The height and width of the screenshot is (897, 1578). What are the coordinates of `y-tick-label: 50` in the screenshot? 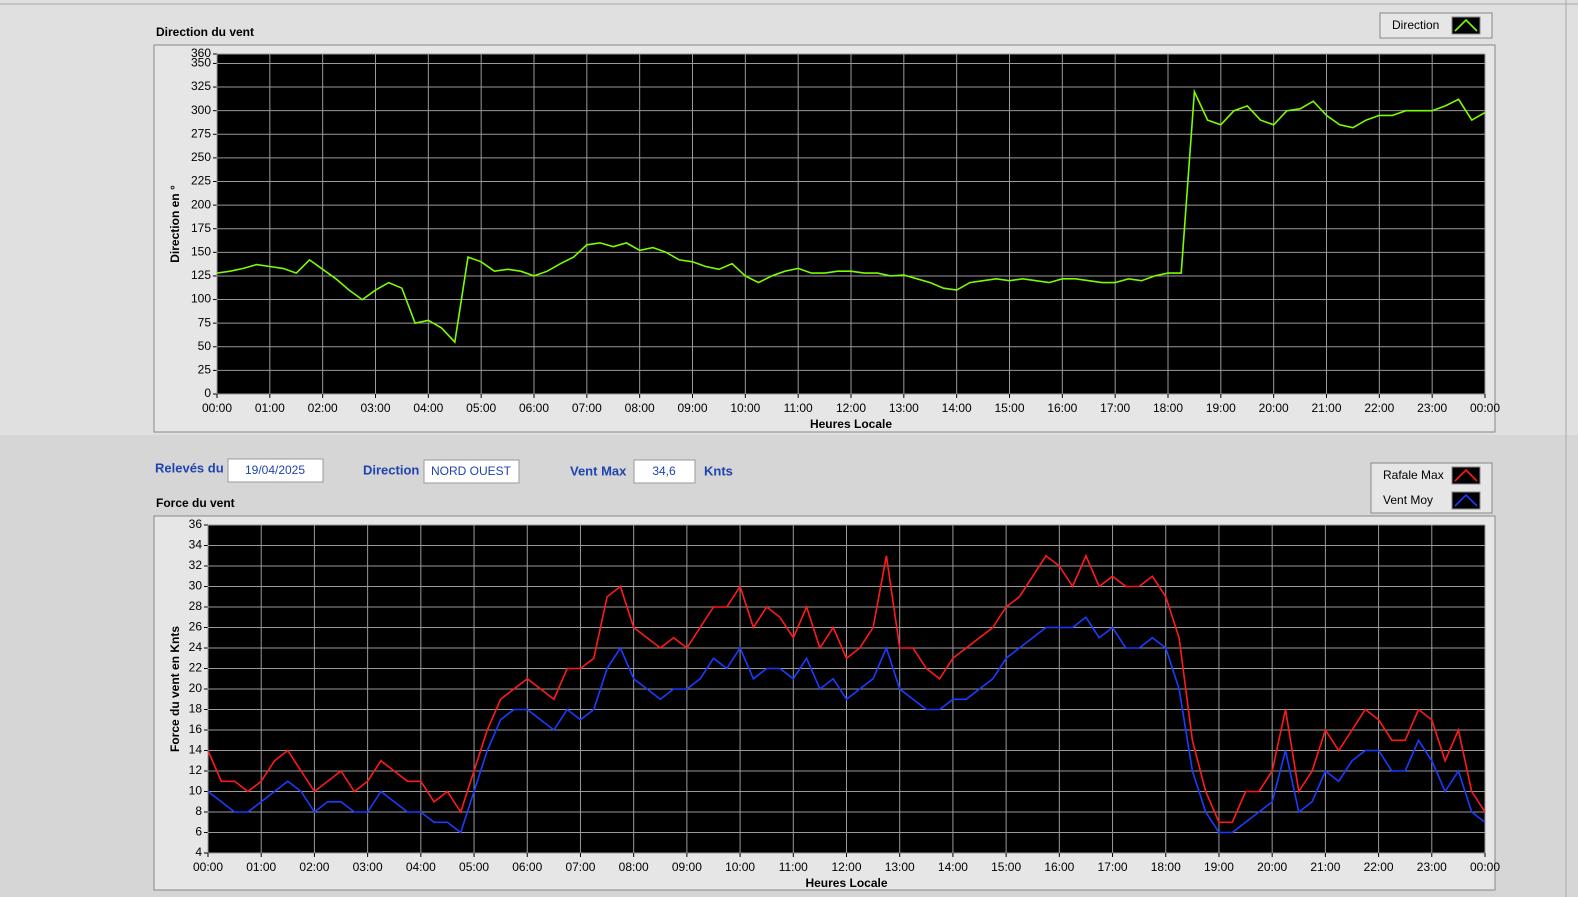 It's located at (205, 346).